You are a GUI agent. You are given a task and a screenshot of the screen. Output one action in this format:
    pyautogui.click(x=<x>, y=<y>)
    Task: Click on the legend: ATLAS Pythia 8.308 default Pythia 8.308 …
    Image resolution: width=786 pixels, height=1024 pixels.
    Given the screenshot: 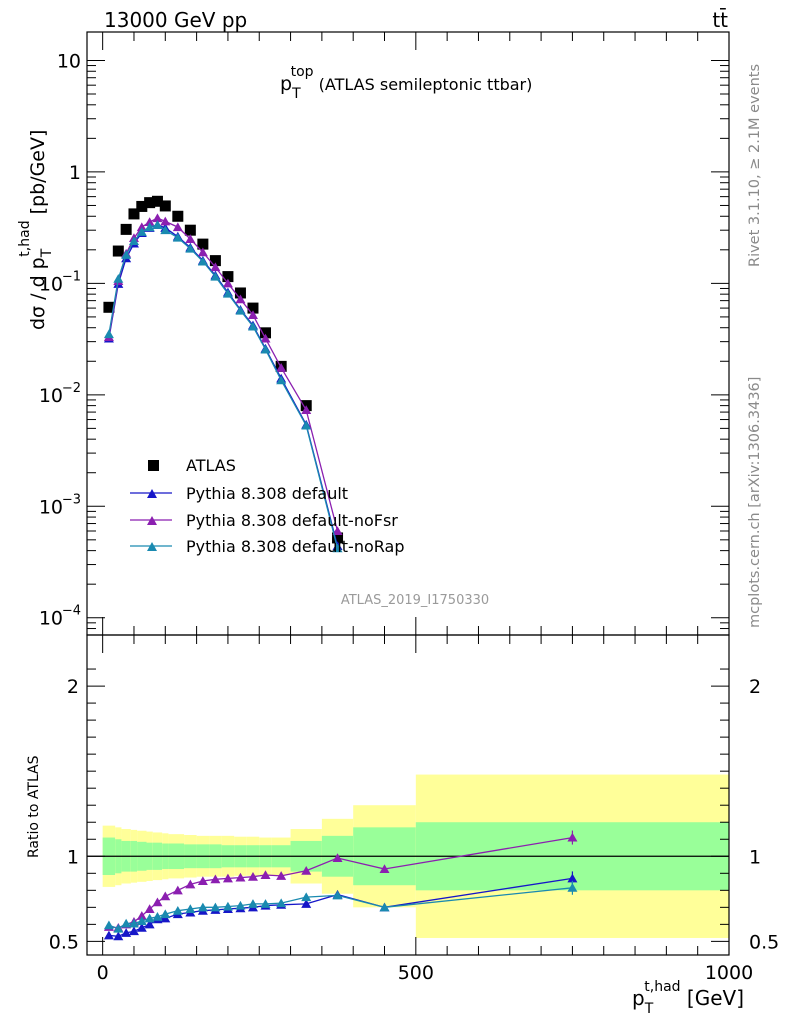 What is the action you would take?
    pyautogui.click(x=267, y=506)
    